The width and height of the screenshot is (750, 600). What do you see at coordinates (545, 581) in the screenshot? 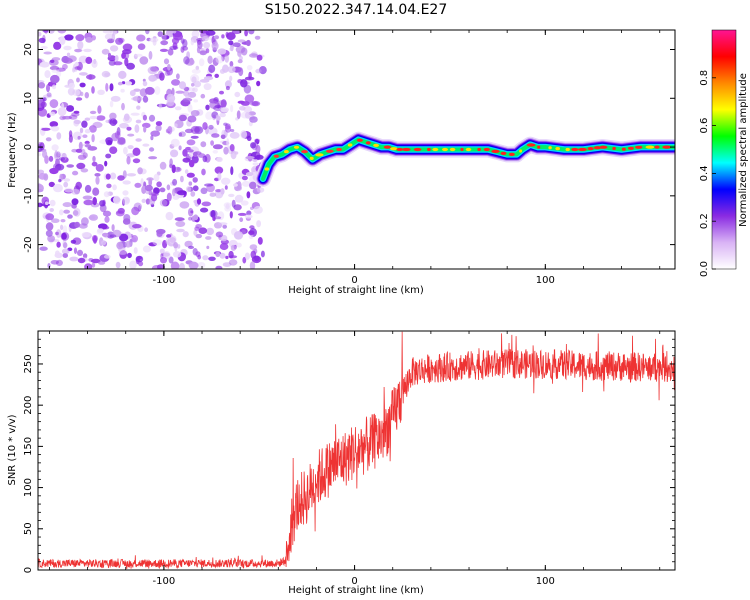
I see `snr-x-tick-label: 100` at bounding box center [545, 581].